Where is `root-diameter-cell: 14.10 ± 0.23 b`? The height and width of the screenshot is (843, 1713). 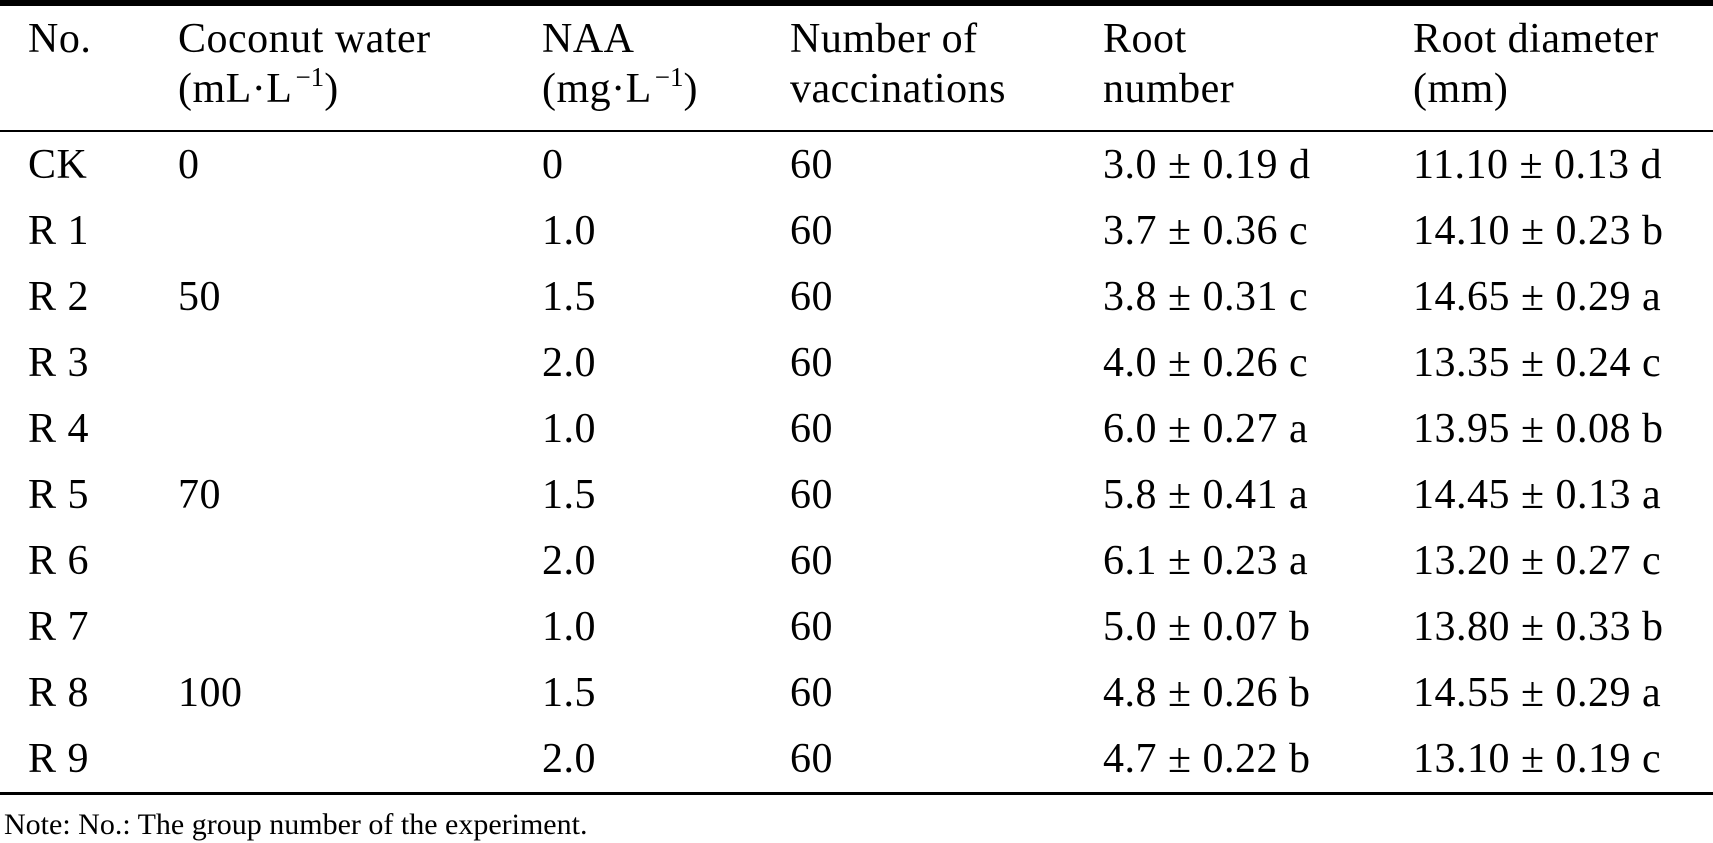
root-diameter-cell: 14.10 ± 0.23 b is located at coordinates (1538, 231).